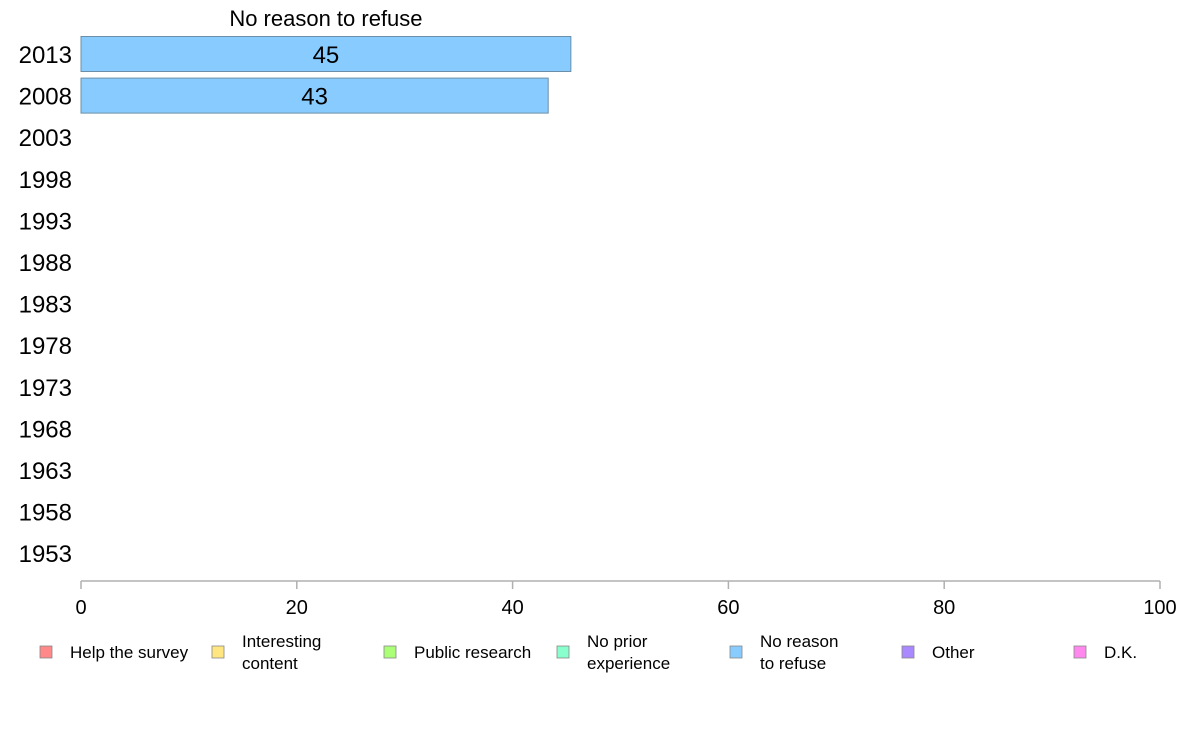 The width and height of the screenshot is (1188, 736). I want to click on legend-label: No reason, so click(799, 641).